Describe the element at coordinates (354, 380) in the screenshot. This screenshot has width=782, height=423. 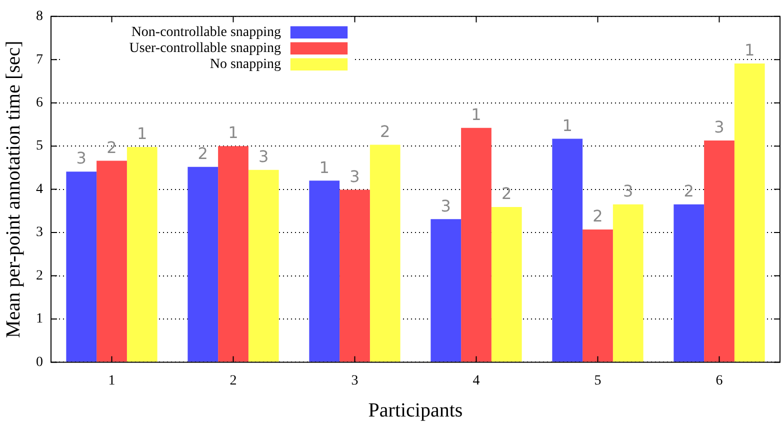
I see `x-tick-label: 3` at that location.